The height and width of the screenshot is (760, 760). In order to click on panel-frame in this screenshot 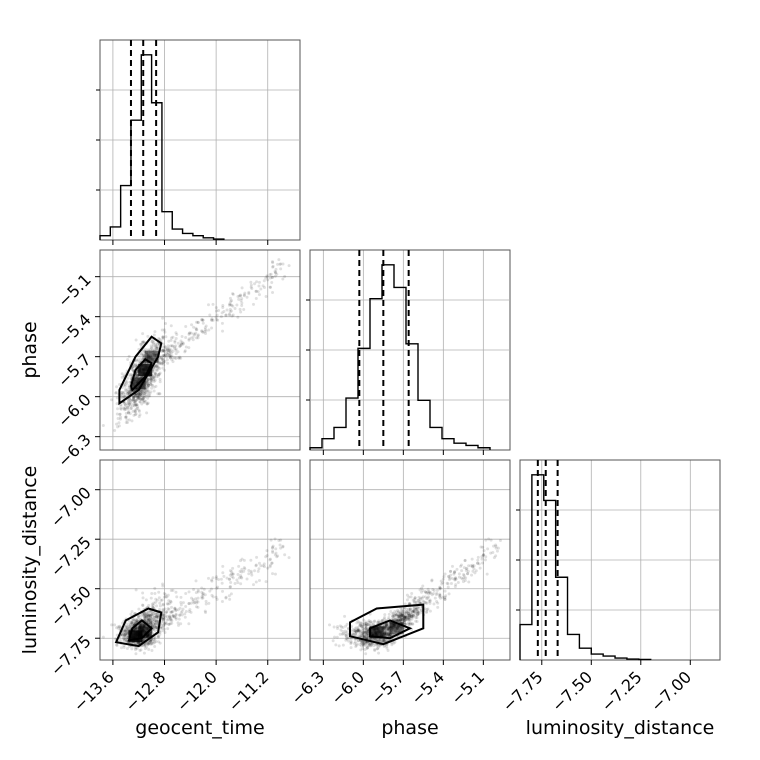, I will do `click(410, 560)`.